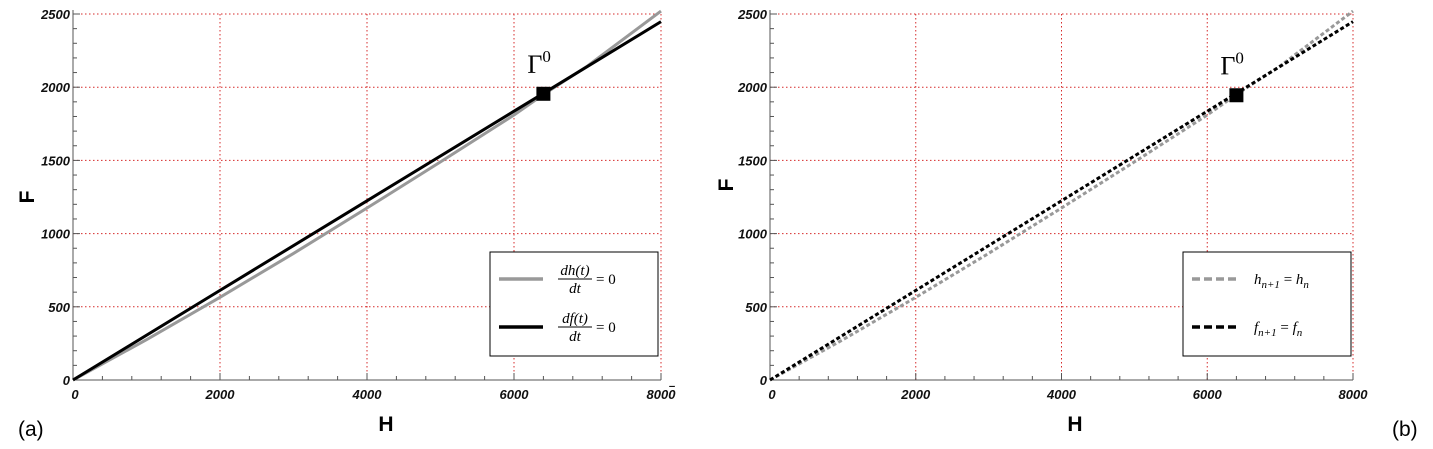 The width and height of the screenshot is (1433, 449). I want to click on legend-label: hn+1 = hn, so click(1281, 281).